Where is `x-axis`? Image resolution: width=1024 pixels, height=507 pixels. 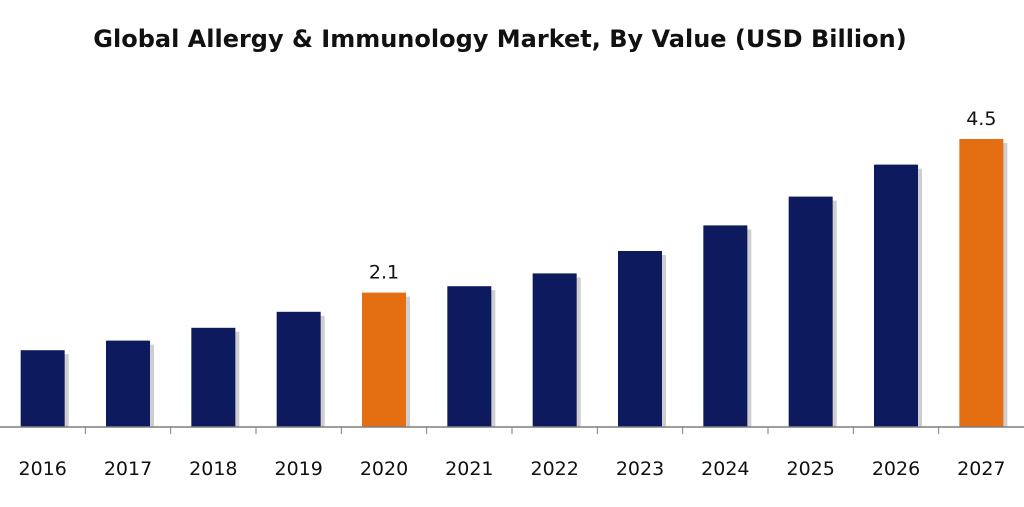 x-axis is located at coordinates (512, 430).